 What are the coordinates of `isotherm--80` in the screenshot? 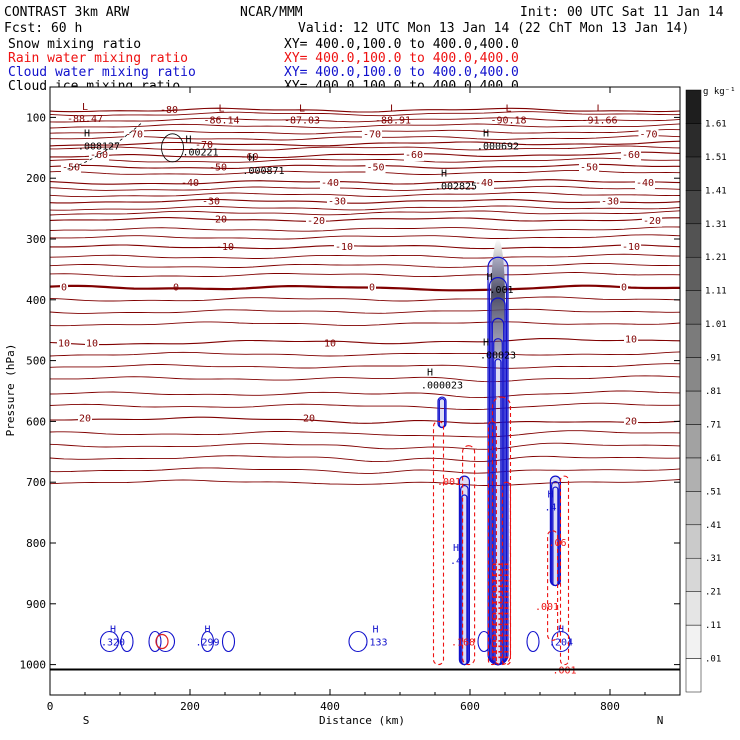 It's located at (365, 110).